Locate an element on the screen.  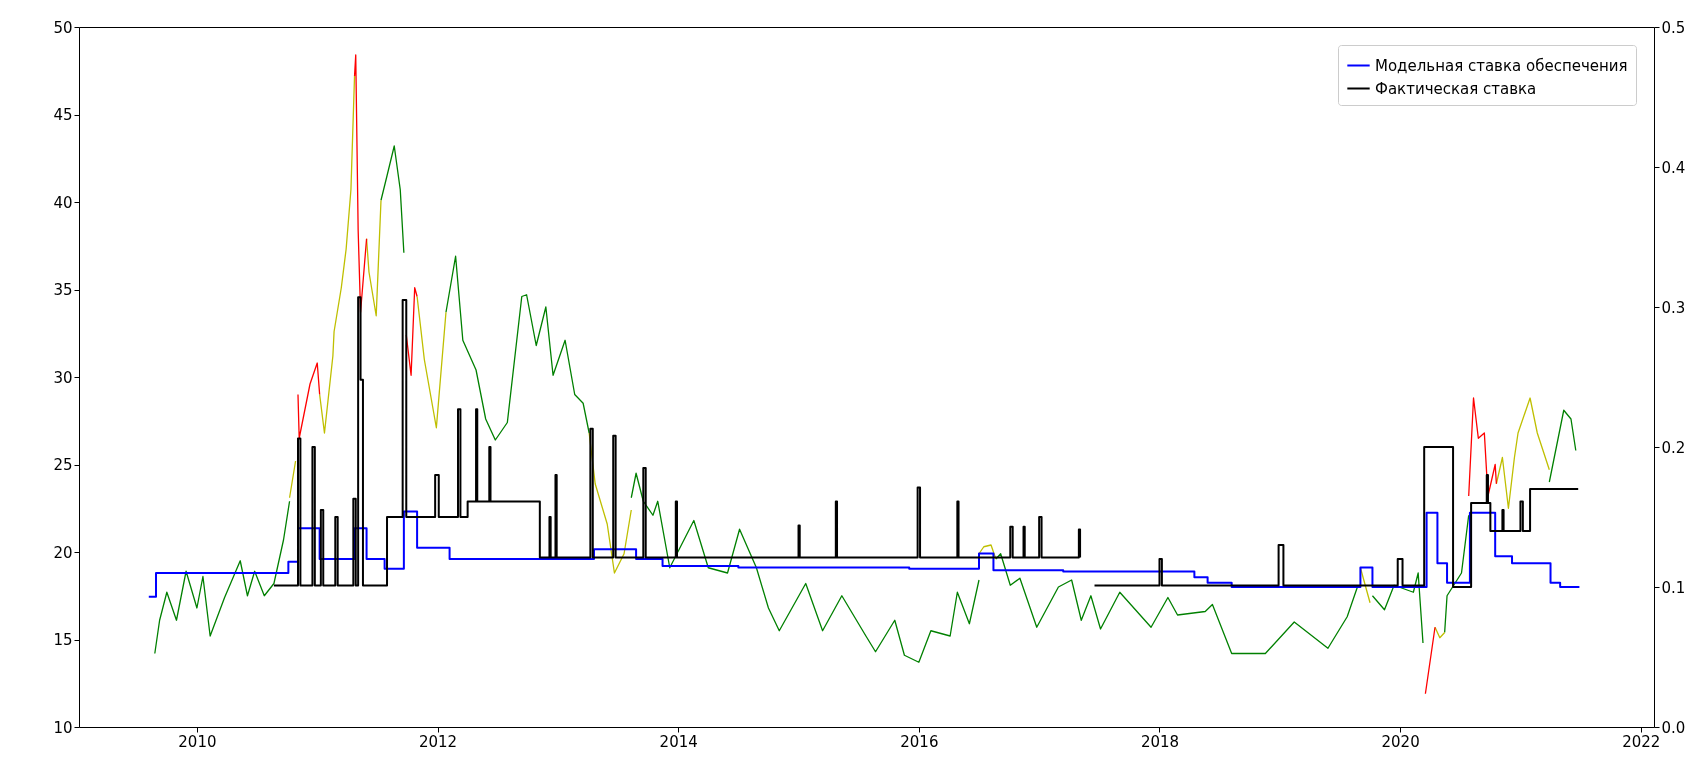
y-tick-label: 35 is located at coordinates (63, 290).